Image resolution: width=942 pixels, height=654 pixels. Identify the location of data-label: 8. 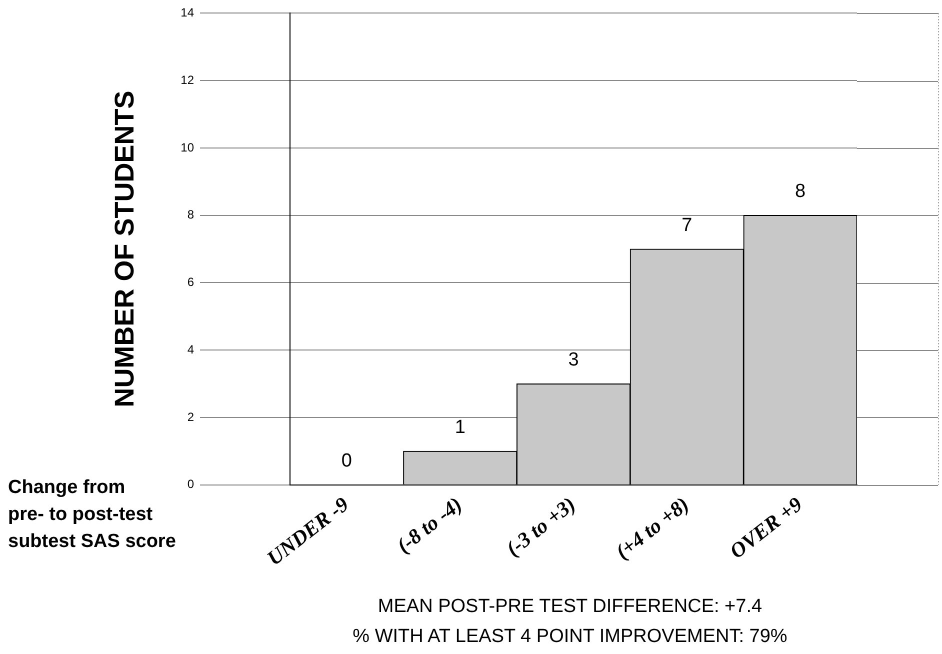
(800, 191).